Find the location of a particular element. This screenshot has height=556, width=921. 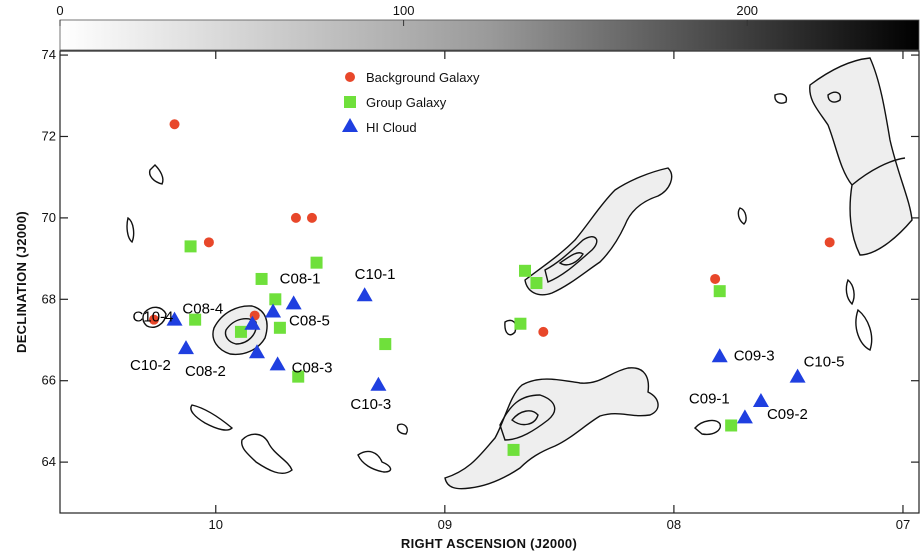

hi-cloud-label: C08-5 is located at coordinates (309, 321).